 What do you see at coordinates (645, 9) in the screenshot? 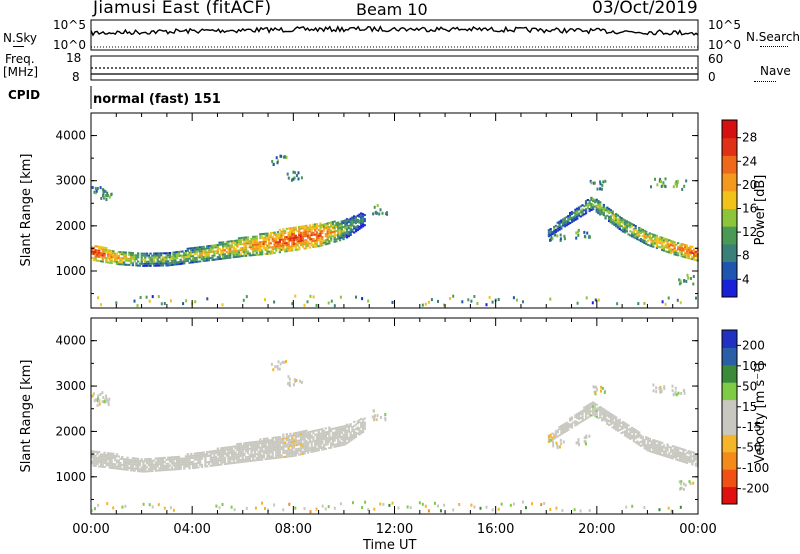
I see `date-title: 03/Oct/2019` at bounding box center [645, 9].